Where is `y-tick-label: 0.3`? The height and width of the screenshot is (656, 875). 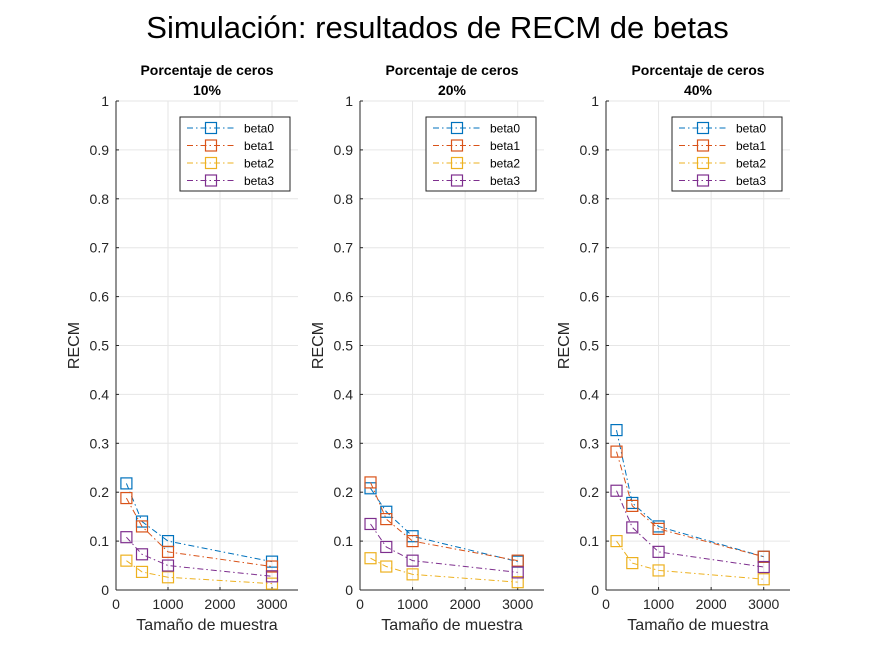 y-tick-label: 0.3 is located at coordinates (590, 443).